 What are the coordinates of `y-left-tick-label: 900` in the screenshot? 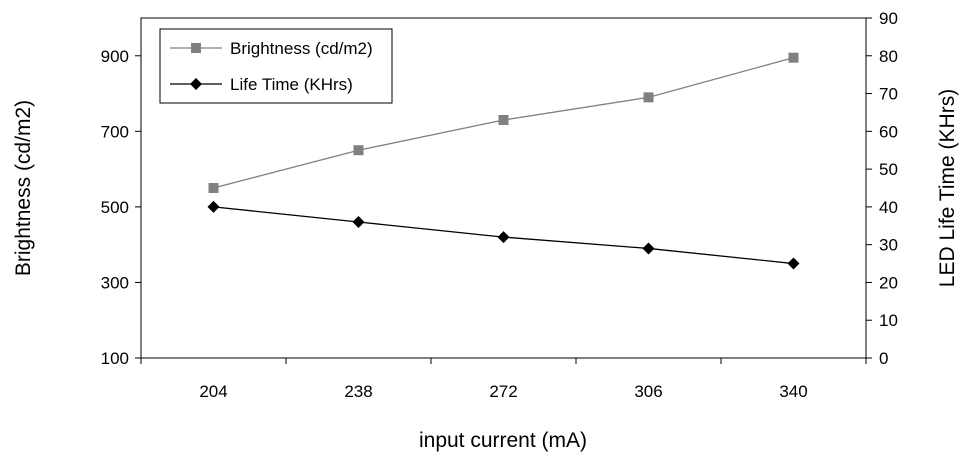 It's located at (115, 56).